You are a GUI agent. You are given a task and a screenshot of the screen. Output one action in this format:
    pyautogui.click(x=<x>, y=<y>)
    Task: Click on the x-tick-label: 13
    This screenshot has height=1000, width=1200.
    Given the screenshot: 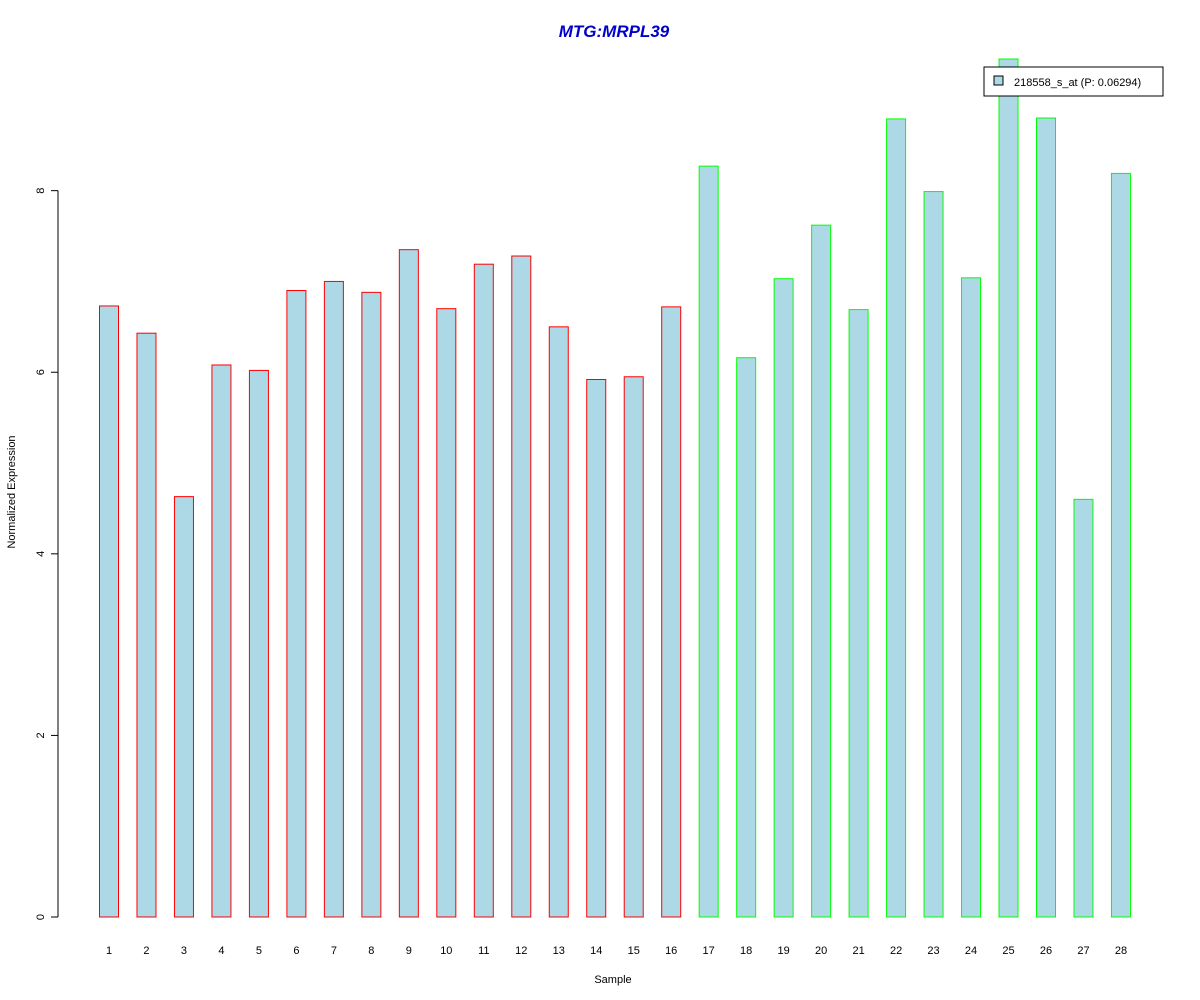 What is the action you would take?
    pyautogui.click(x=559, y=951)
    